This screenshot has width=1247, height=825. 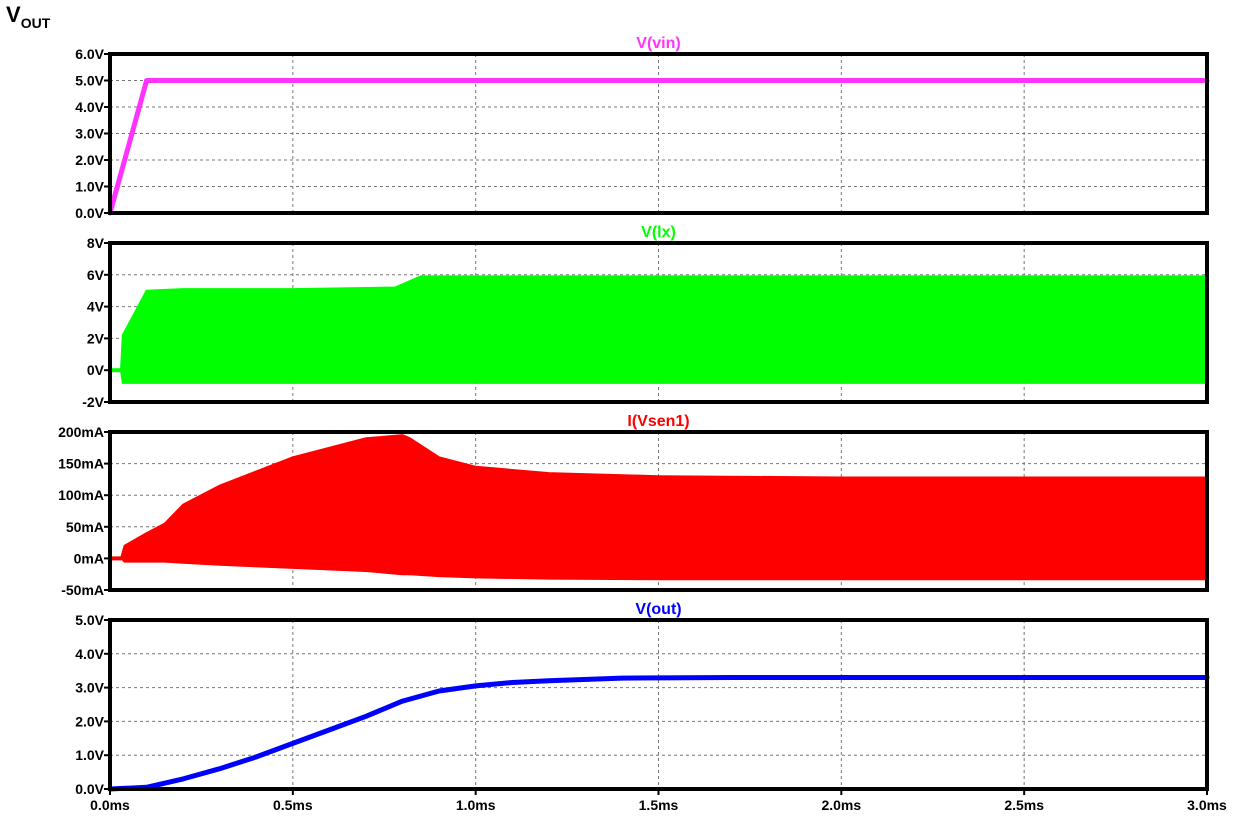 What do you see at coordinates (89, 54) in the screenshot?
I see `y-tick-label: 6.0V` at bounding box center [89, 54].